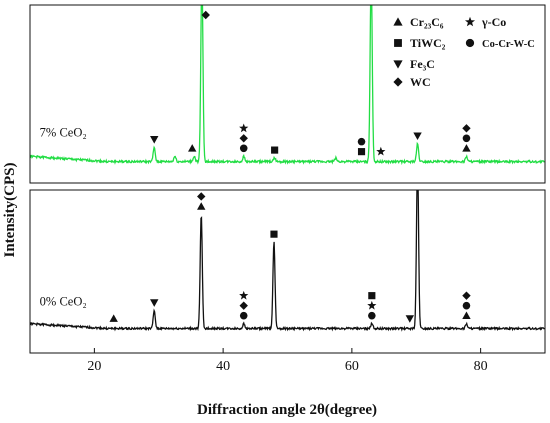 Image resolution: width=550 pixels, height=423 pixels. I want to click on x-tick-label: 80, so click(481, 366).